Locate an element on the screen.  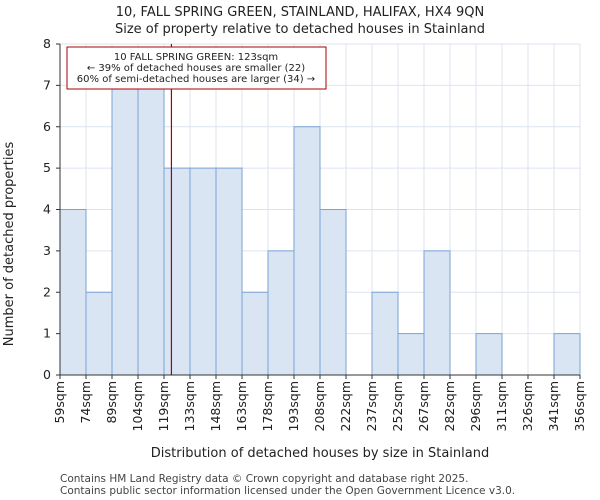
x-tick-label-252sqm: 252sqm is located at coordinates (397, 406).